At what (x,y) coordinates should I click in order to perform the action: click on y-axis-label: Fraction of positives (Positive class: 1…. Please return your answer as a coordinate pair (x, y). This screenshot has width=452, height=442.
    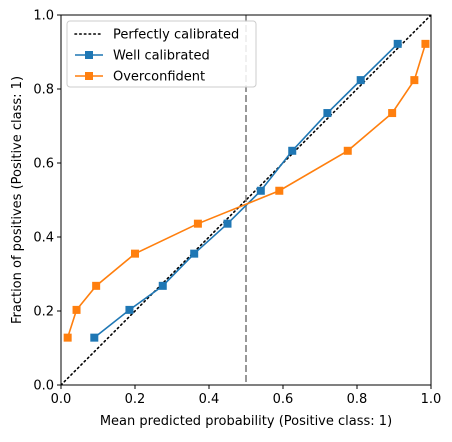
    Looking at the image, I should click on (17, 200).